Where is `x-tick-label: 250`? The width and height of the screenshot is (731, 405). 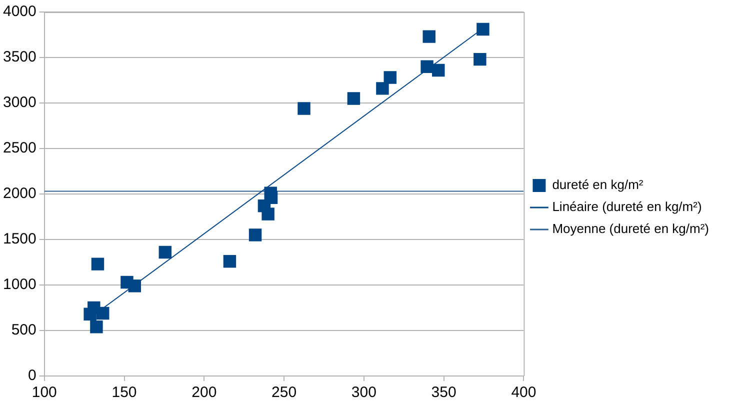
x-tick-label: 250 is located at coordinates (284, 393).